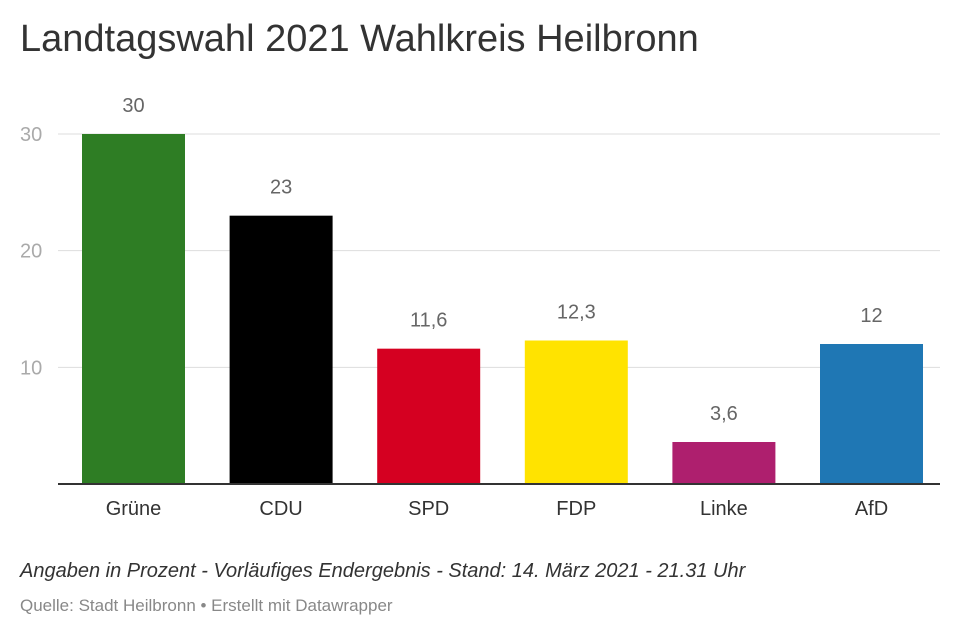 The image size is (960, 640). Describe the element at coordinates (133, 106) in the screenshot. I see `value-label: 30` at that location.